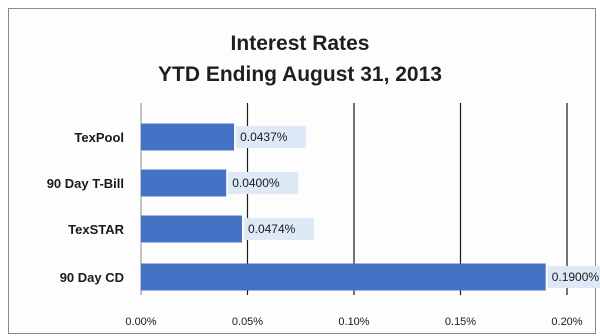 The width and height of the screenshot is (600, 336). I want to click on data-label-background-texpool, so click(271, 137).